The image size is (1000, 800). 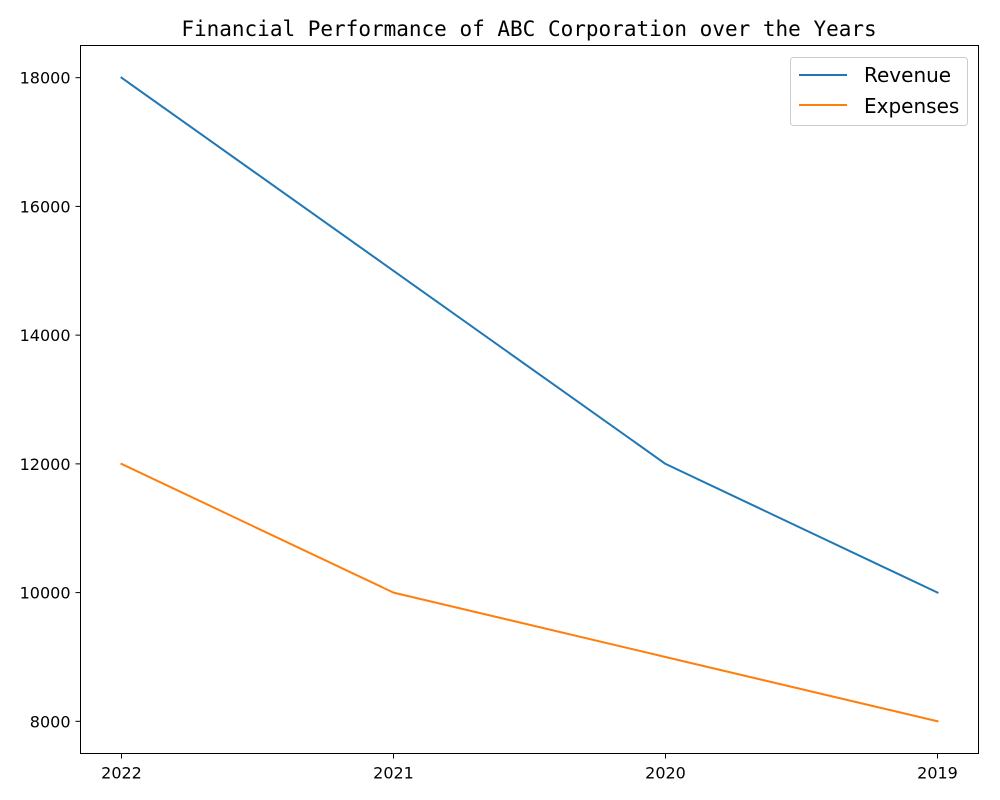 What do you see at coordinates (937, 773) in the screenshot?
I see `x-tick-label: 2019` at bounding box center [937, 773].